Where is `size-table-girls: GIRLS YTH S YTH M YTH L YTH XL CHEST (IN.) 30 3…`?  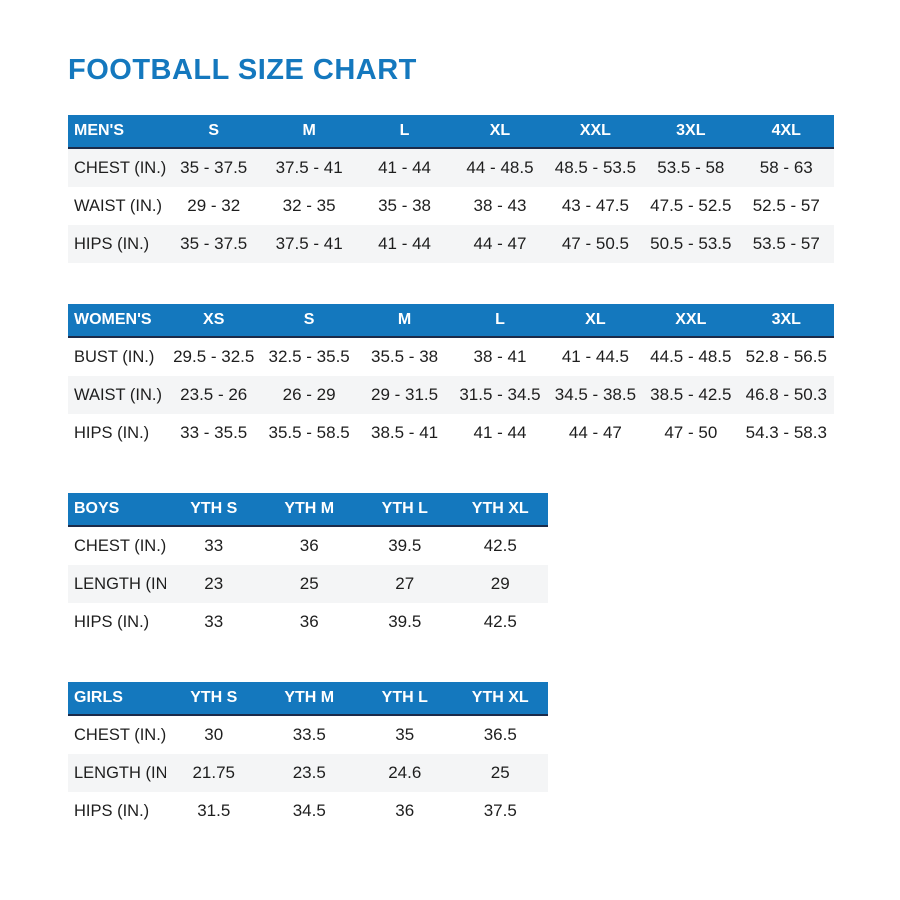 size-table-girls: GIRLS YTH S YTH M YTH L YTH XL CHEST (IN.) 30 3… is located at coordinates (308, 756).